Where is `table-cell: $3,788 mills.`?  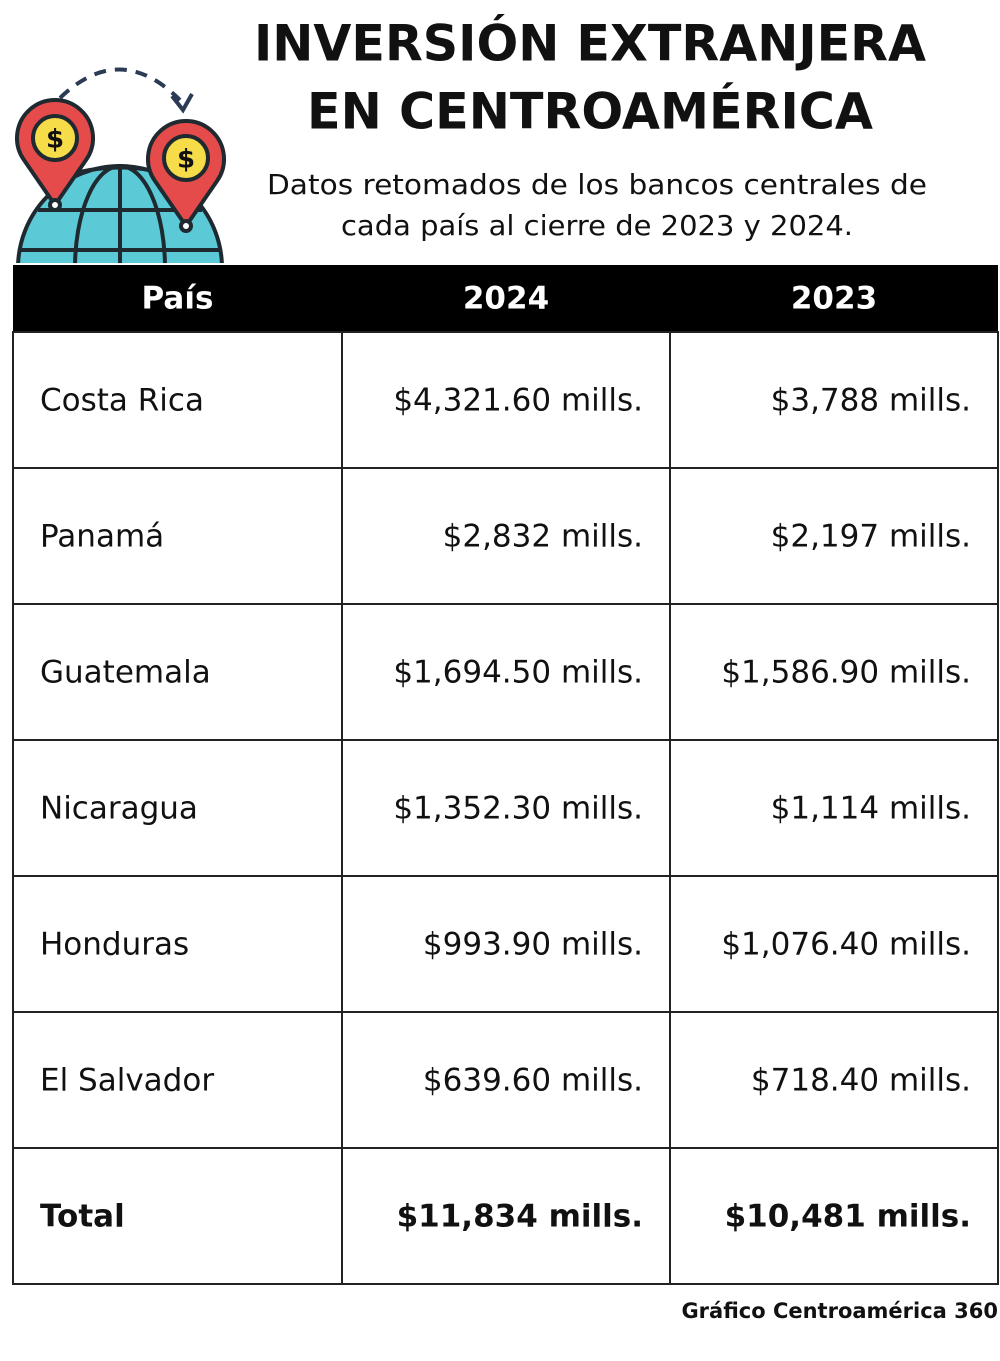 table-cell: $3,788 mills. is located at coordinates (871, 401).